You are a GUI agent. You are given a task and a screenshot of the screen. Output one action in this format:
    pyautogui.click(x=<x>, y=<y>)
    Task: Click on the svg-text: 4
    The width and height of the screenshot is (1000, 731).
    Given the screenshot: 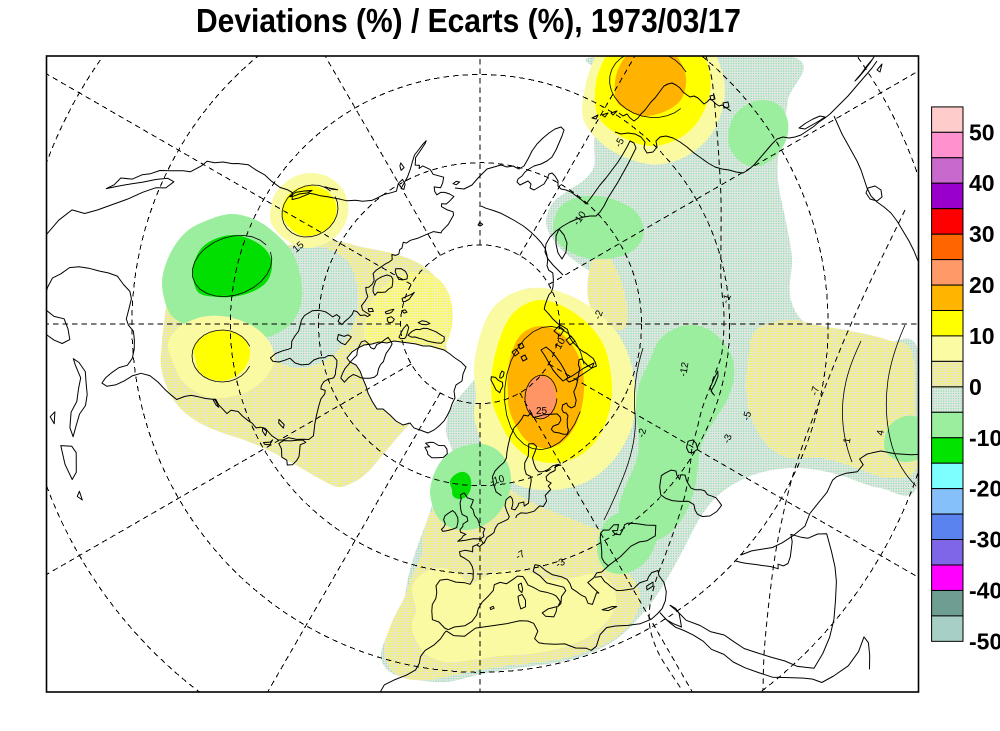 What is the action you would take?
    pyautogui.click(x=881, y=433)
    